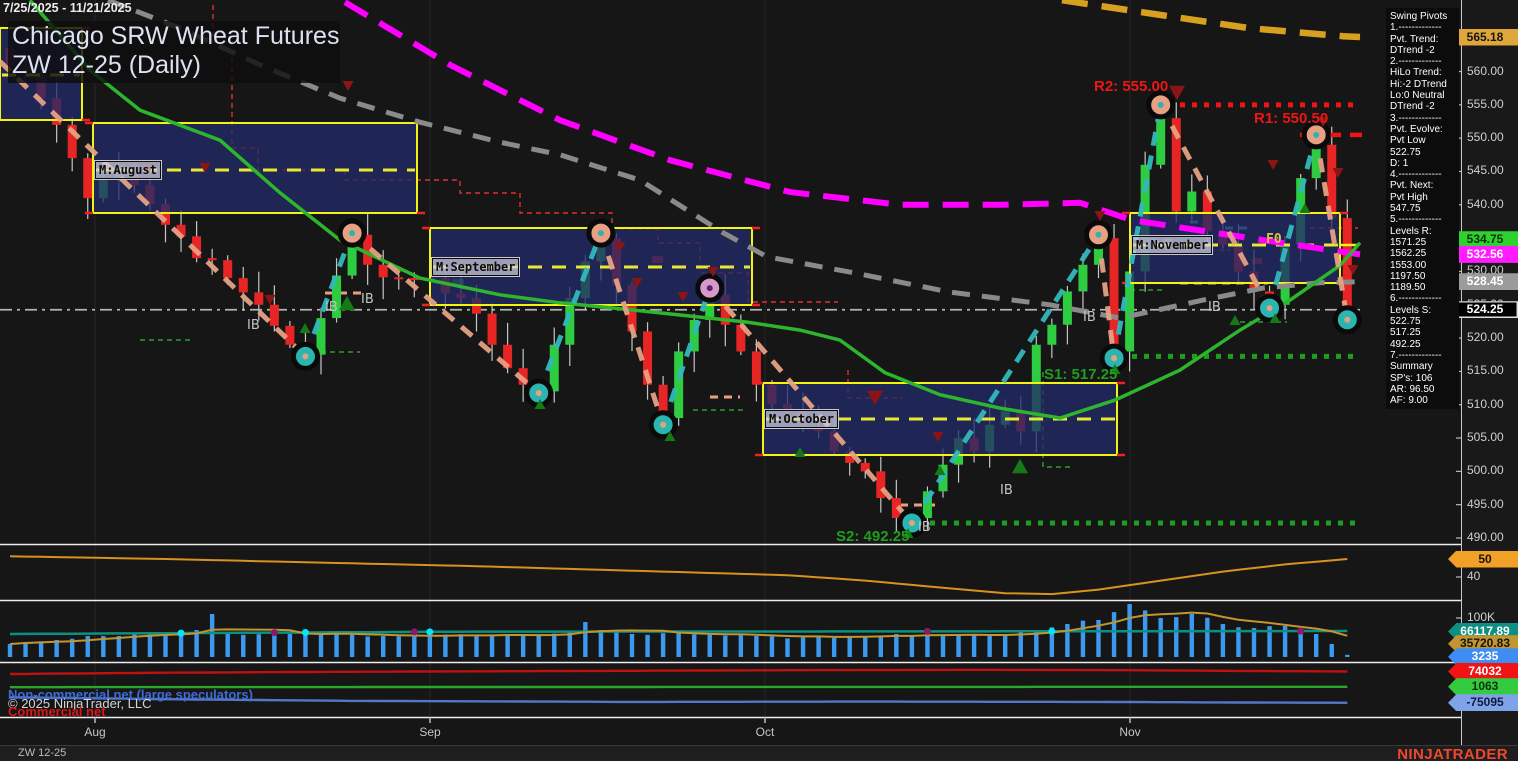 Image resolution: width=1518 pixels, height=761 pixels. I want to click on pivot-panel-line: Levels R:, so click(1411, 231).